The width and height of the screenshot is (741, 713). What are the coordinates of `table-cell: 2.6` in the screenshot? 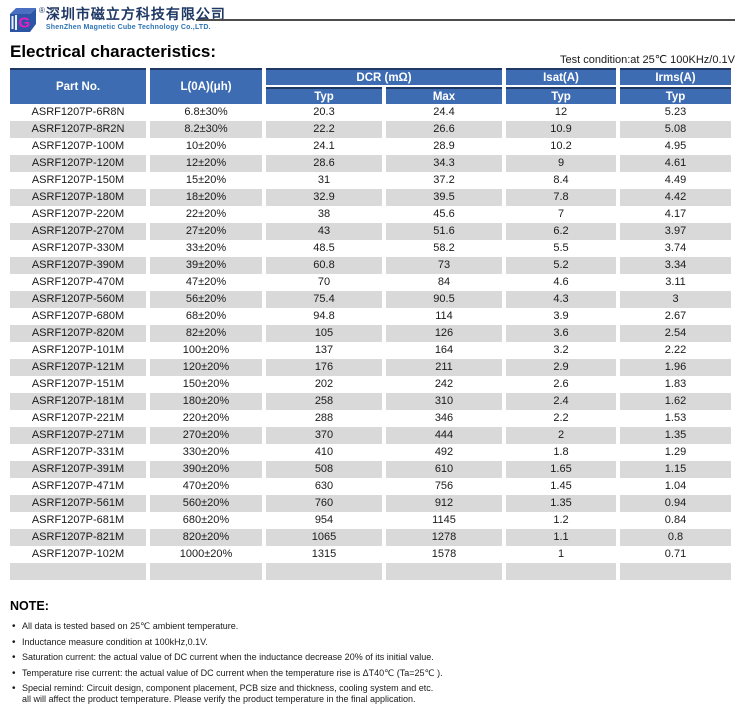 It's located at (561, 384).